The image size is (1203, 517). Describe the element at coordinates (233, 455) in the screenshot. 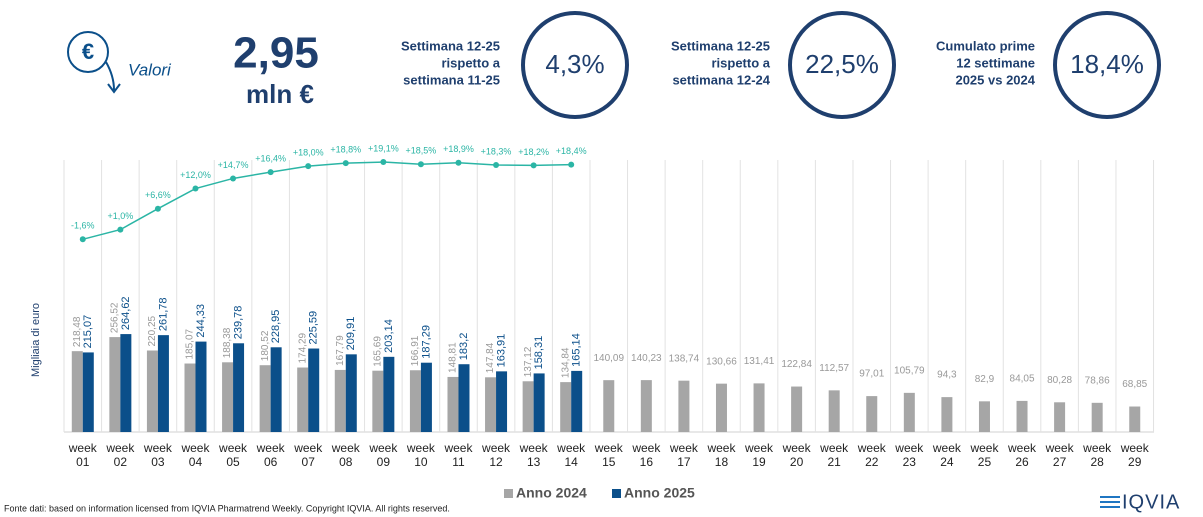

I see `x-tick-label: week 05` at that location.